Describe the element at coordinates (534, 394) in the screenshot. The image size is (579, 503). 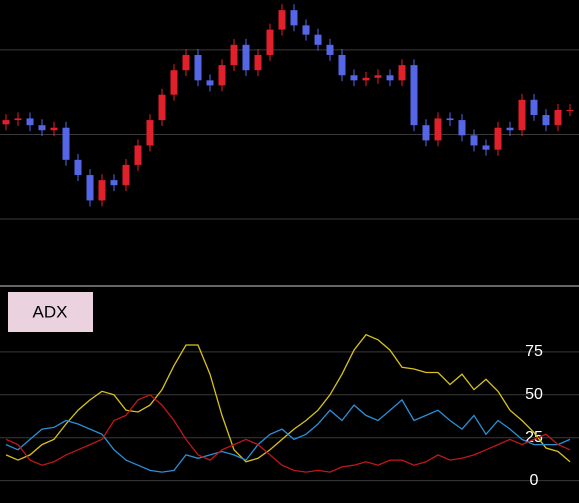
I see `y-tick-label: 50` at that location.